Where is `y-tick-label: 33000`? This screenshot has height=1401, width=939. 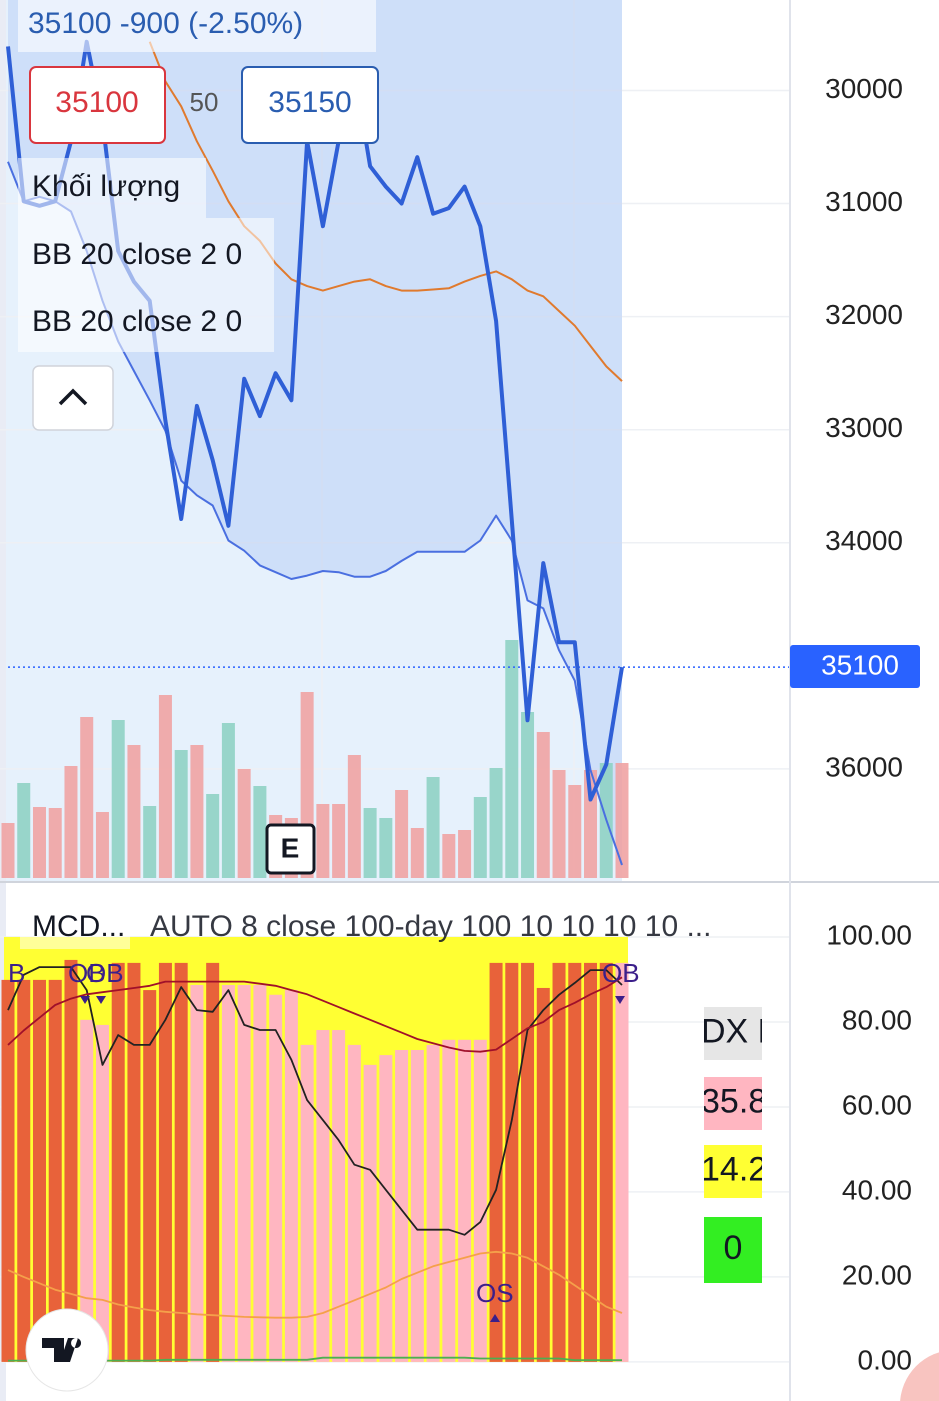 y-tick-label: 33000 is located at coordinates (864, 427).